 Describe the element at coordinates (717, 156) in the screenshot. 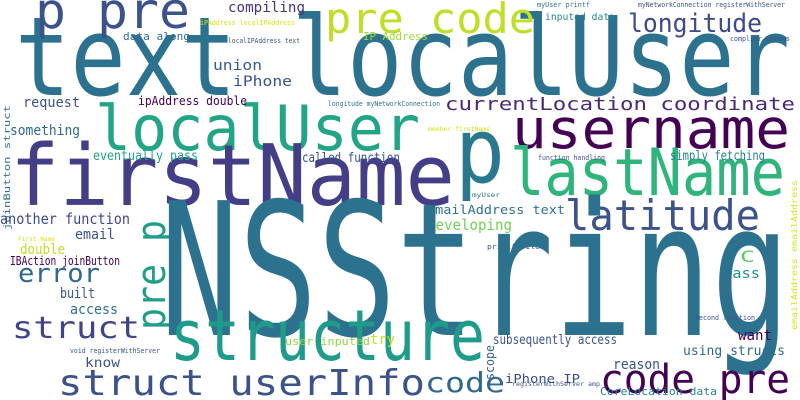

I see `word: simply fetching` at that location.